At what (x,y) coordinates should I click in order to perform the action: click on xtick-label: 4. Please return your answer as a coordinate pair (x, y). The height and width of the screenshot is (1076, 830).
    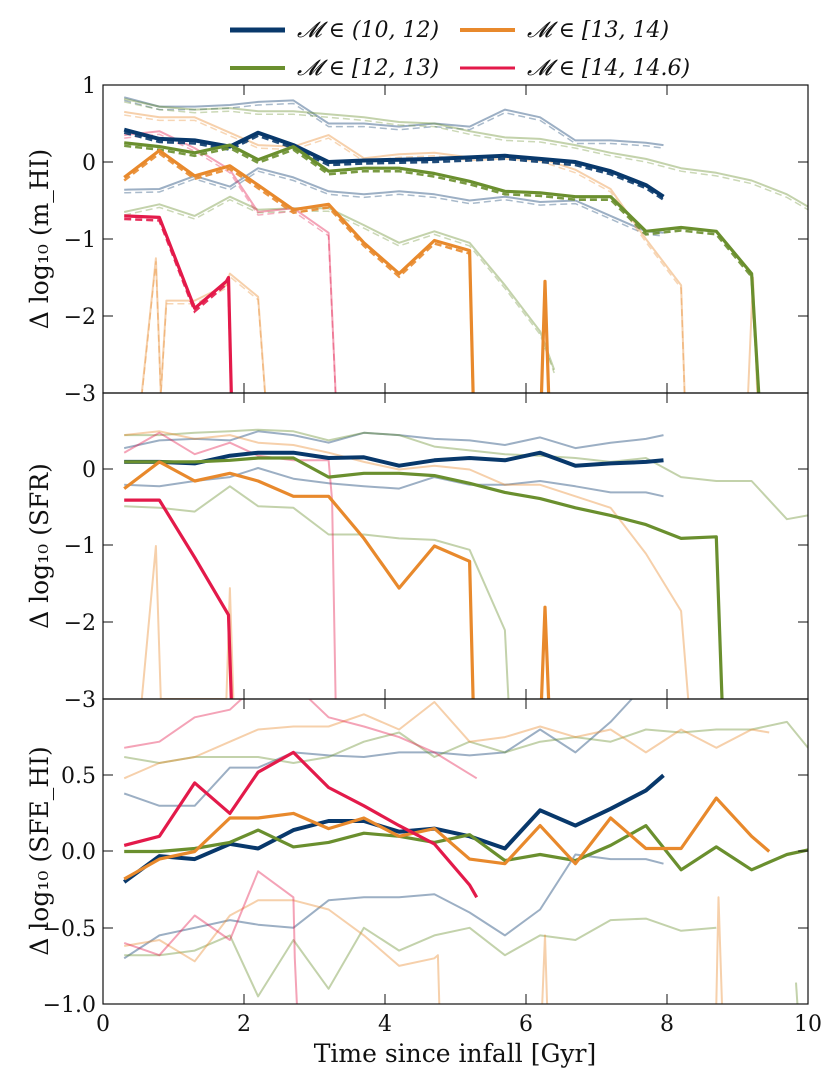
    Looking at the image, I should click on (385, 1024).